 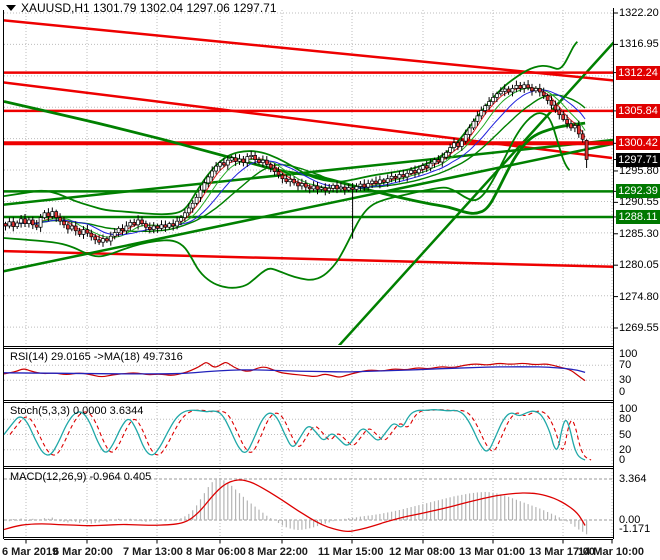 What do you see at coordinates (638, 72) in the screenshot?
I see `price-badge-1312.24: 1312.24` at bounding box center [638, 72].